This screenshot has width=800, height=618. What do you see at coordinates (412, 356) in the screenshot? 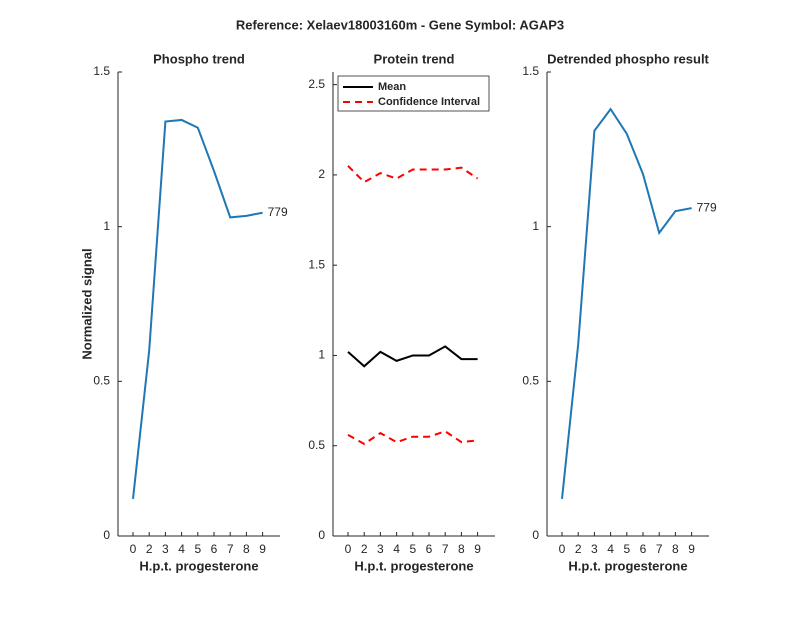
I see `mean-line` at bounding box center [412, 356].